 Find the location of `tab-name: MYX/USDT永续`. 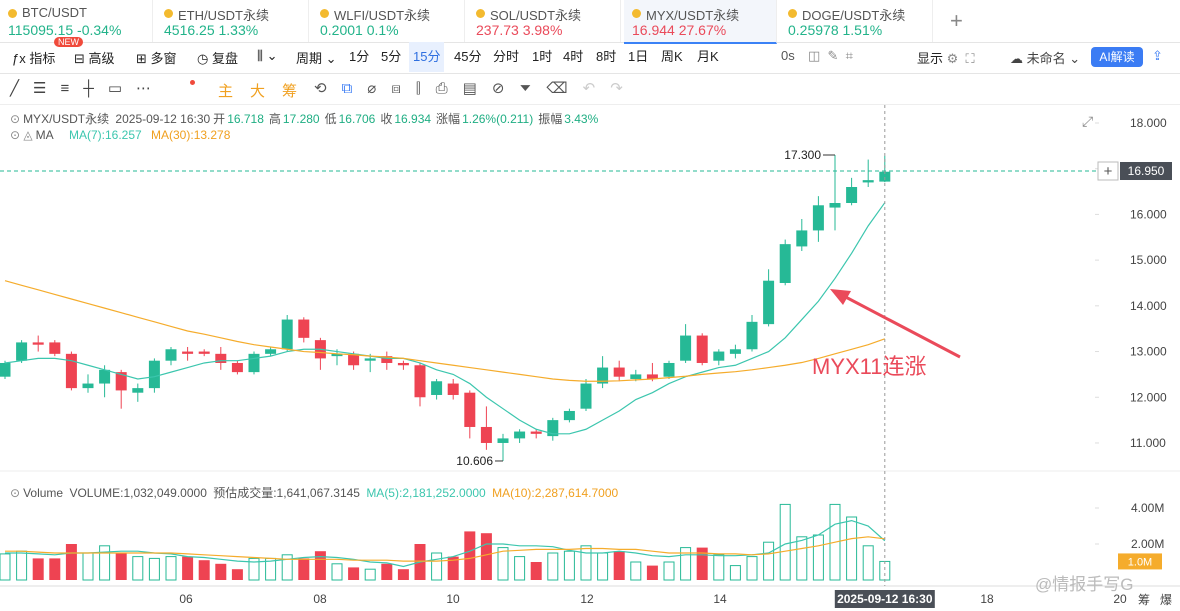

tab-name: MYX/USDT永续 is located at coordinates (693, 15).